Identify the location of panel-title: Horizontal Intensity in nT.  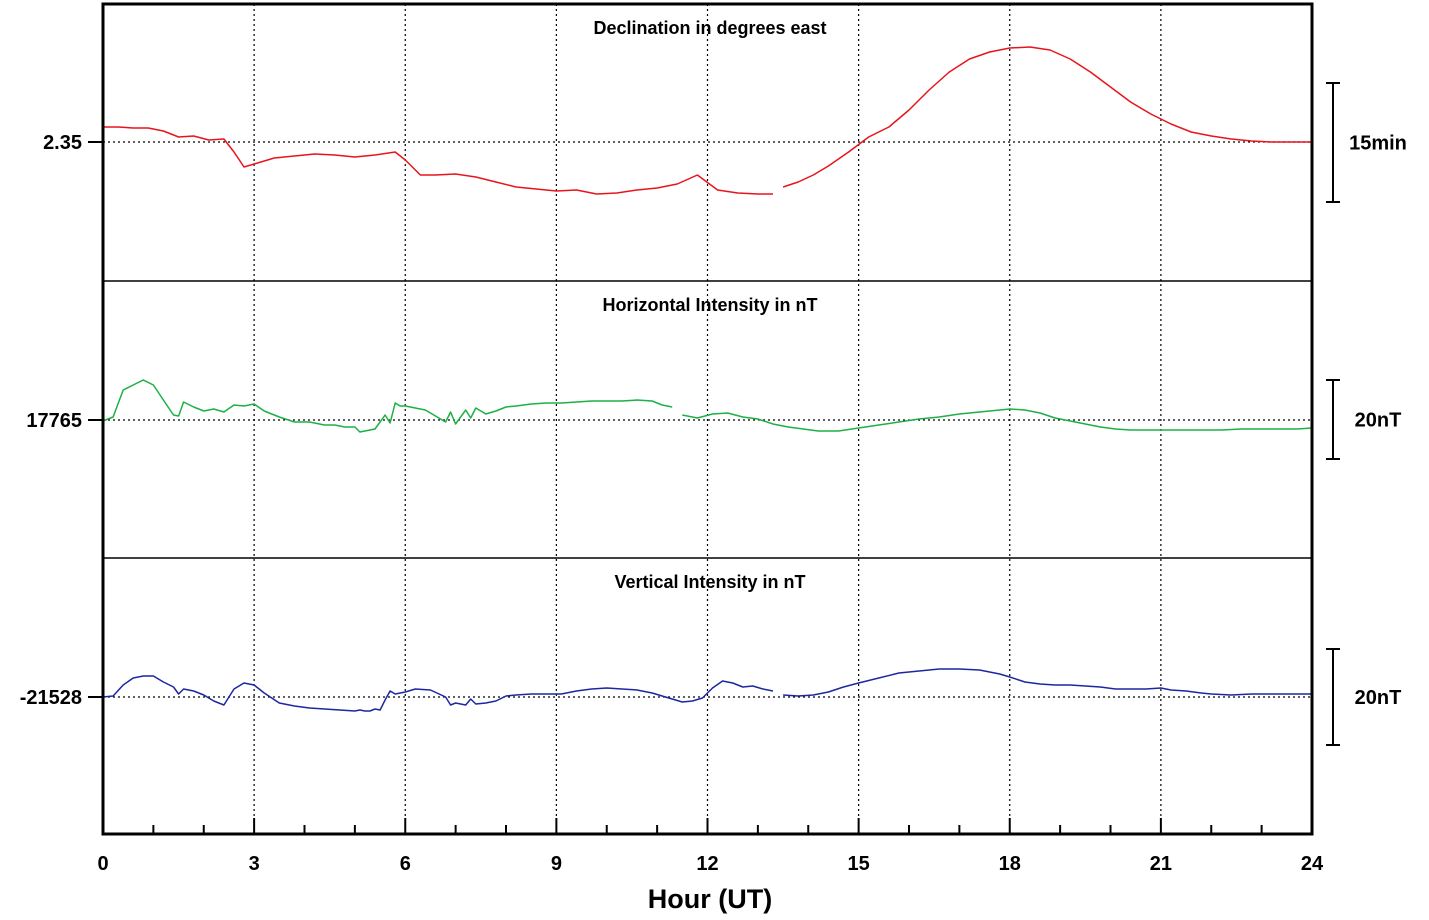
(710, 305).